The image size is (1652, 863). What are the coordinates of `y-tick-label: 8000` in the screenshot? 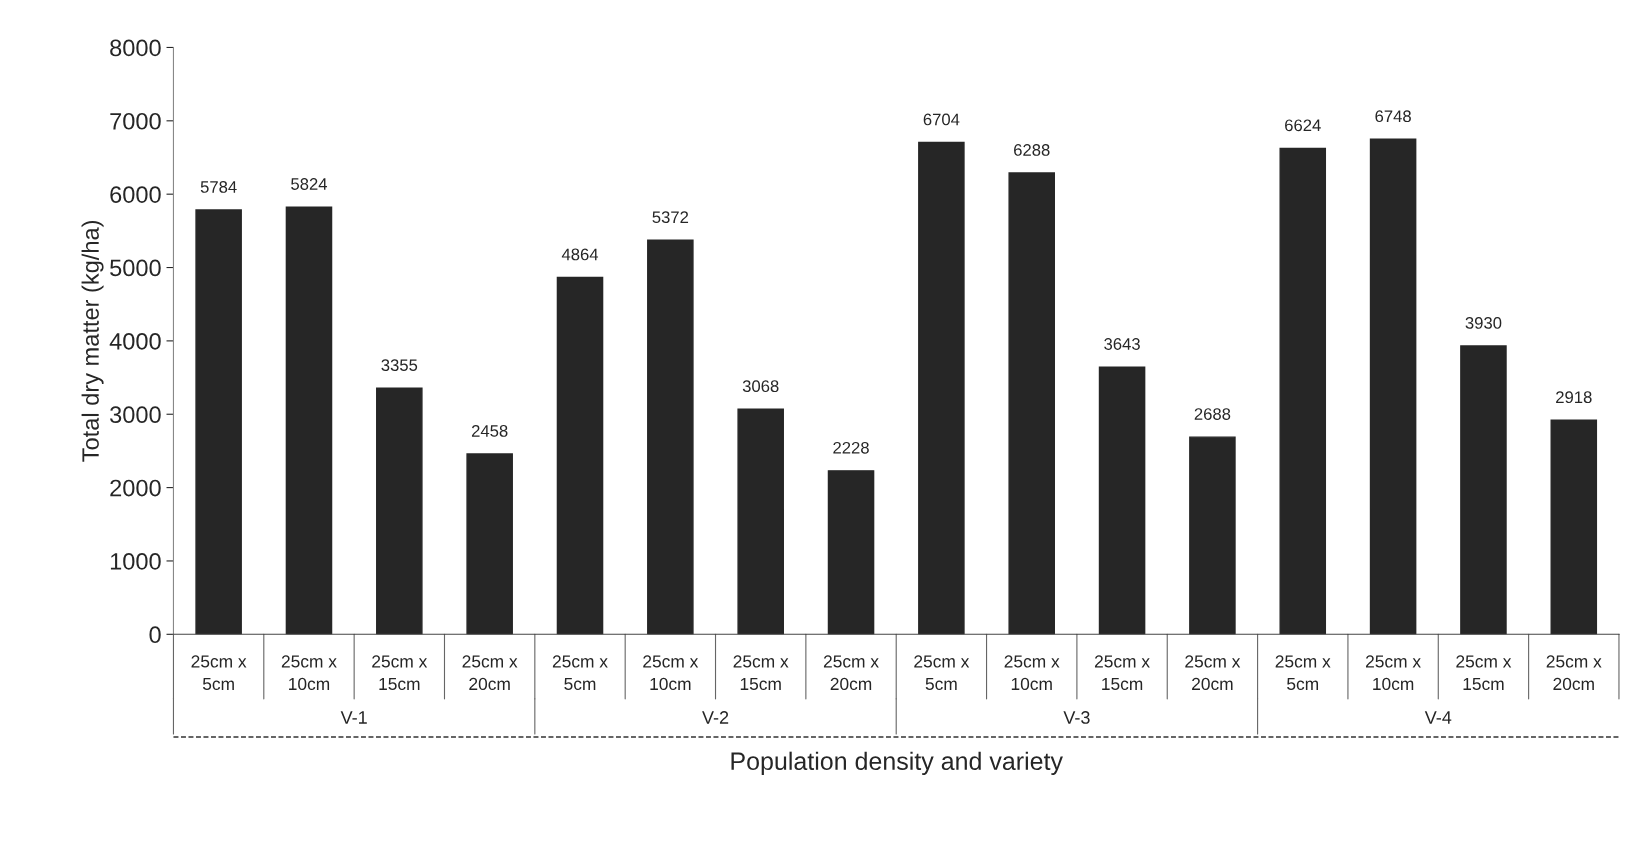 It's located at (135, 48).